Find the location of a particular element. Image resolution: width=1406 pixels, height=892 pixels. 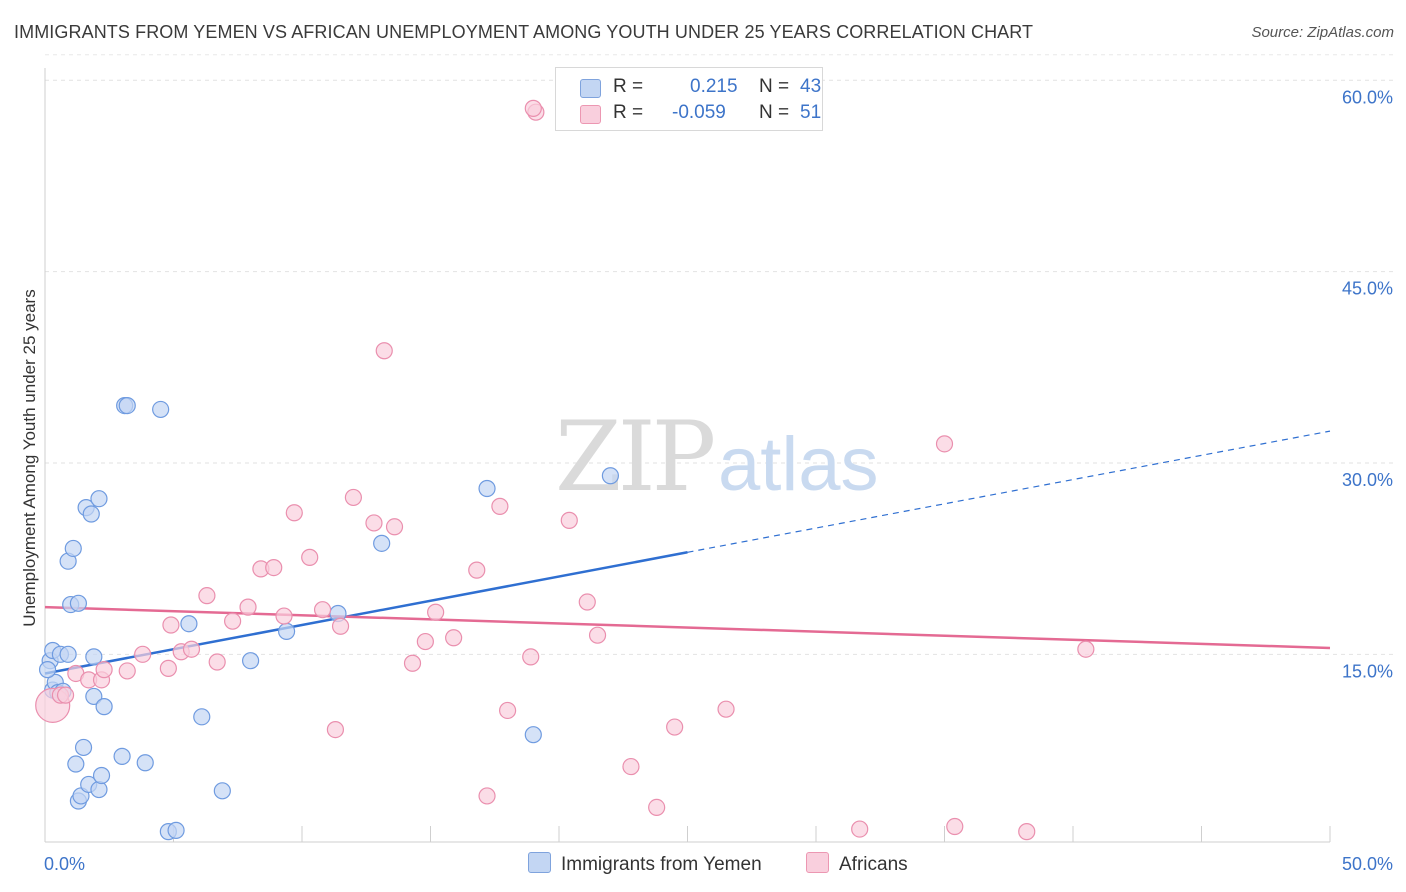

yemen-trend-line is located at coordinates (366, 613).